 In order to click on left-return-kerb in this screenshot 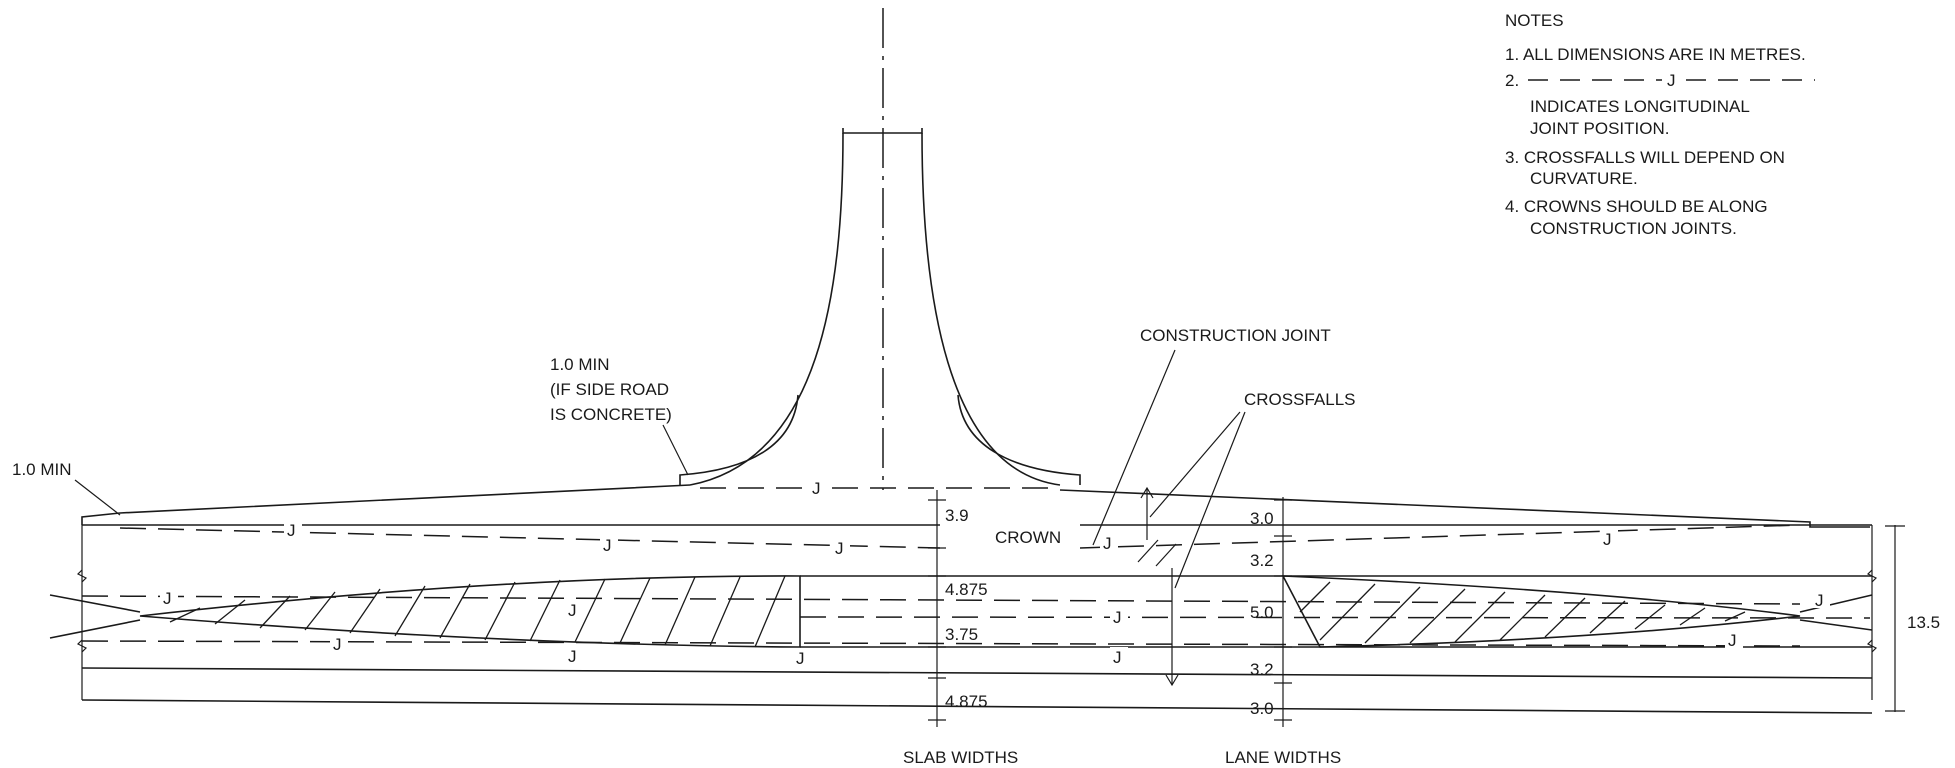, I will do `click(739, 439)`.